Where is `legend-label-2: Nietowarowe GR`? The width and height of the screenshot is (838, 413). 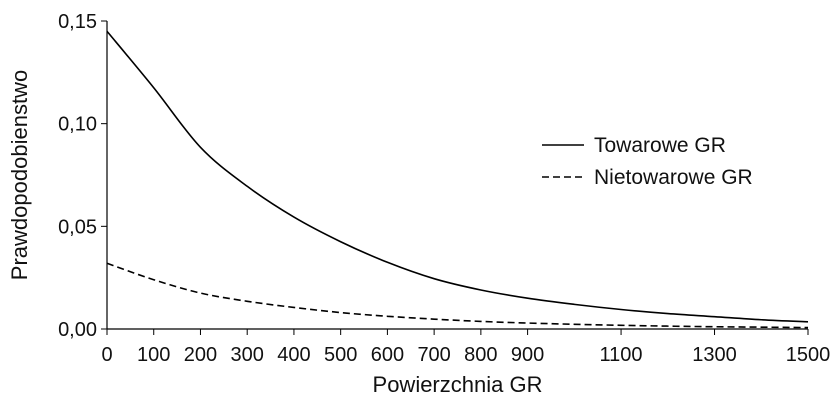
legend-label-2: Nietowarowe GR is located at coordinates (673, 177).